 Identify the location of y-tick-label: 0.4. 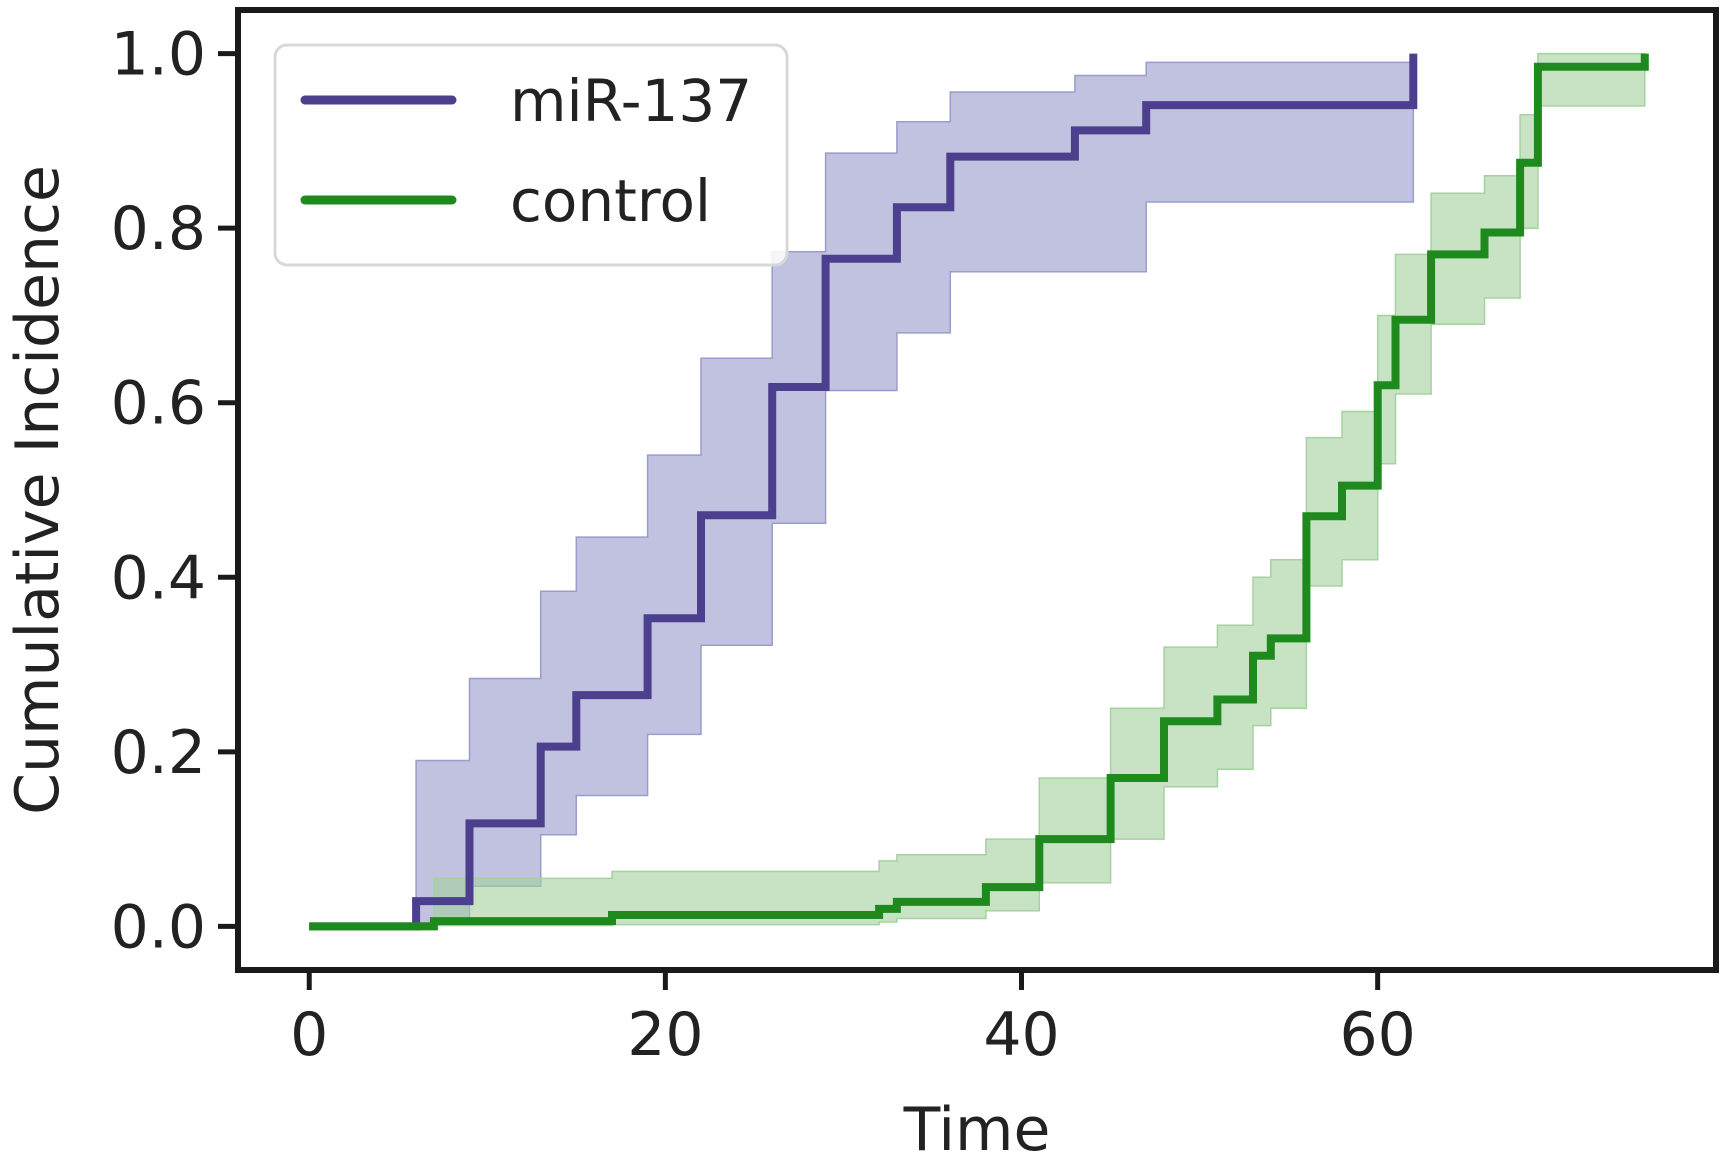
(158, 578).